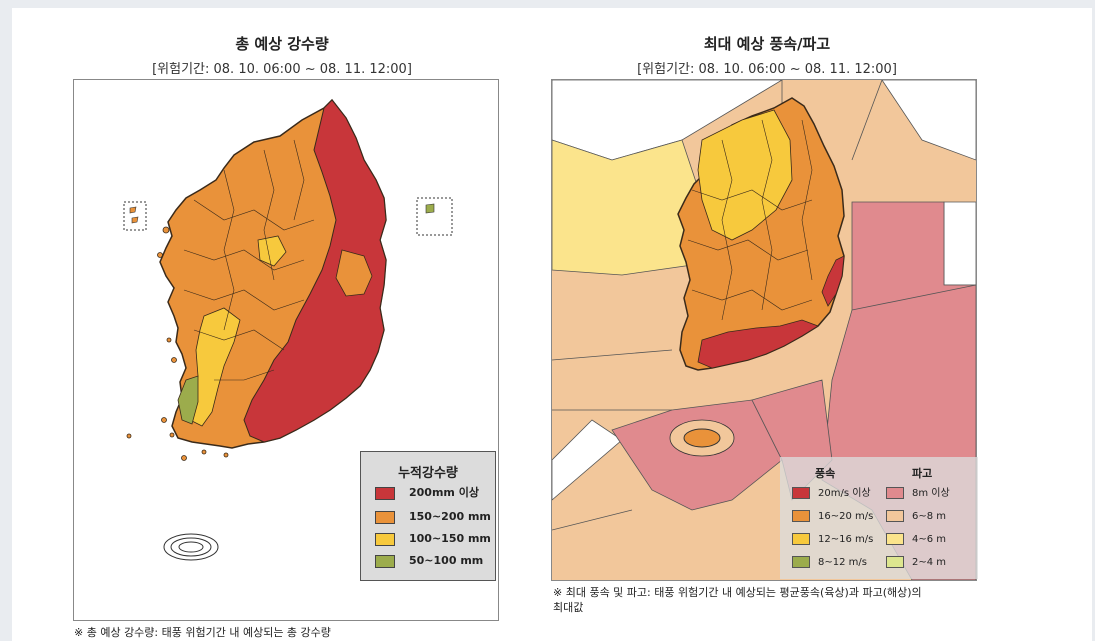 The image size is (1095, 641). Describe the element at coordinates (282, 44) in the screenshot. I see `rain-map-title: 총 예상 강수량` at that location.